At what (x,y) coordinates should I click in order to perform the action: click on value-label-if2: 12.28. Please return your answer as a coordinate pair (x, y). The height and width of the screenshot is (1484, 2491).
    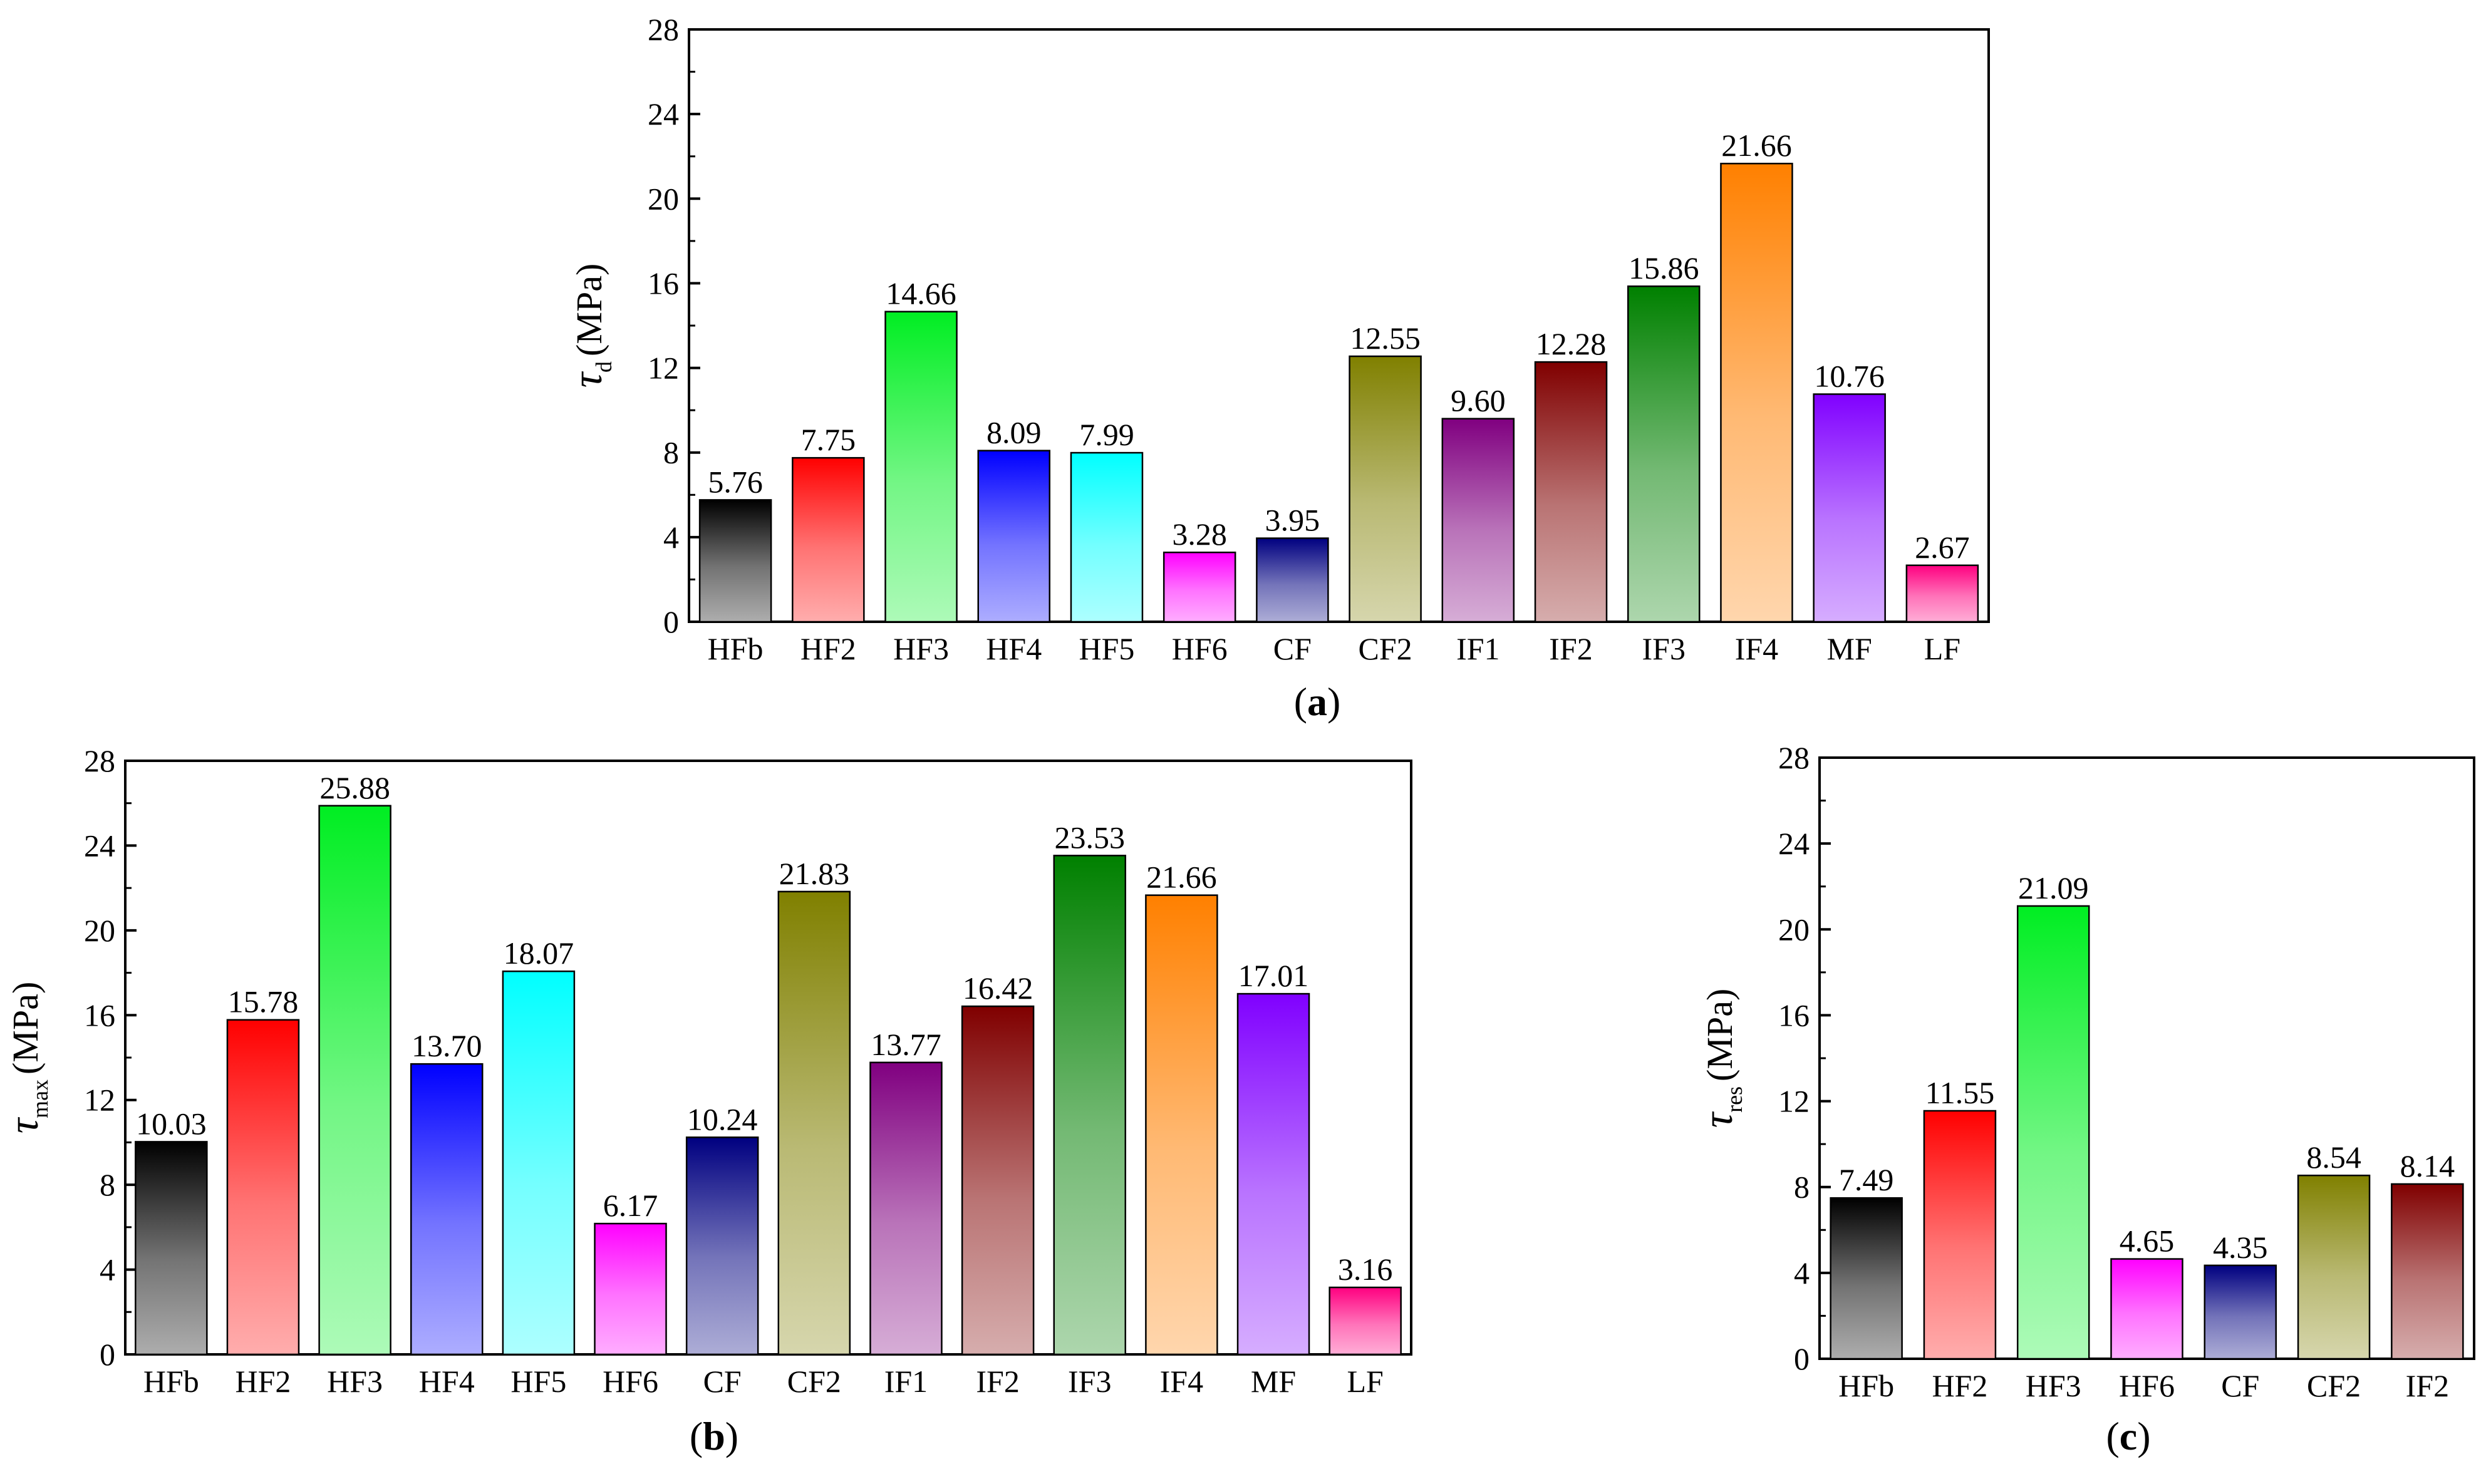
    Looking at the image, I should click on (1571, 343).